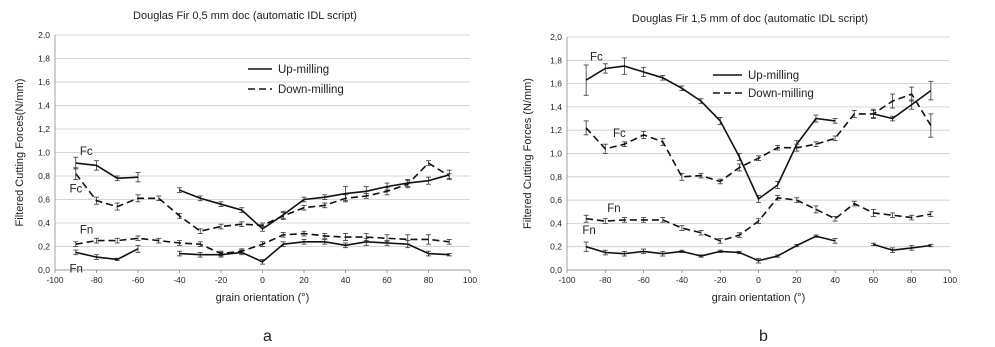 The height and width of the screenshot is (347, 995). What do you see at coordinates (763, 336) in the screenshot?
I see `panel-label: b` at bounding box center [763, 336].